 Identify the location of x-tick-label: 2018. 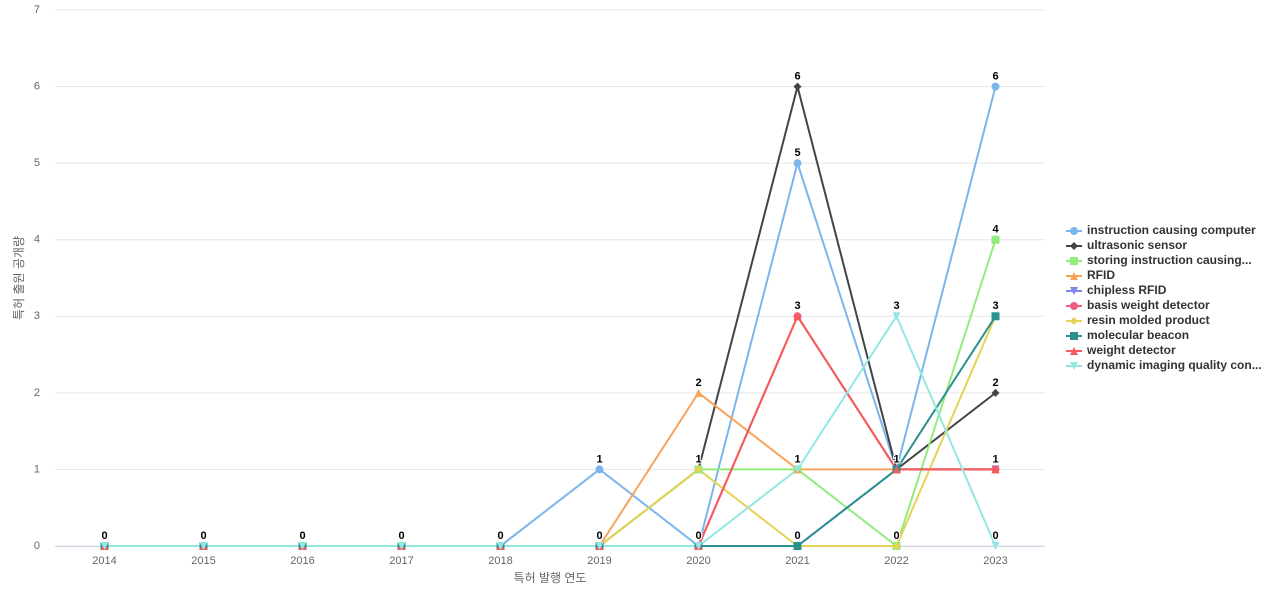
(500, 561).